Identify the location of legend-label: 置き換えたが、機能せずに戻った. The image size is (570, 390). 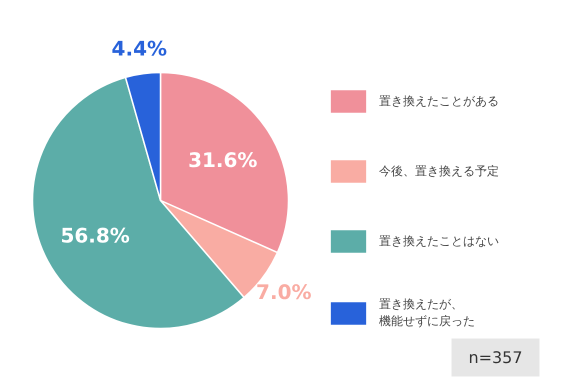
(427, 313).